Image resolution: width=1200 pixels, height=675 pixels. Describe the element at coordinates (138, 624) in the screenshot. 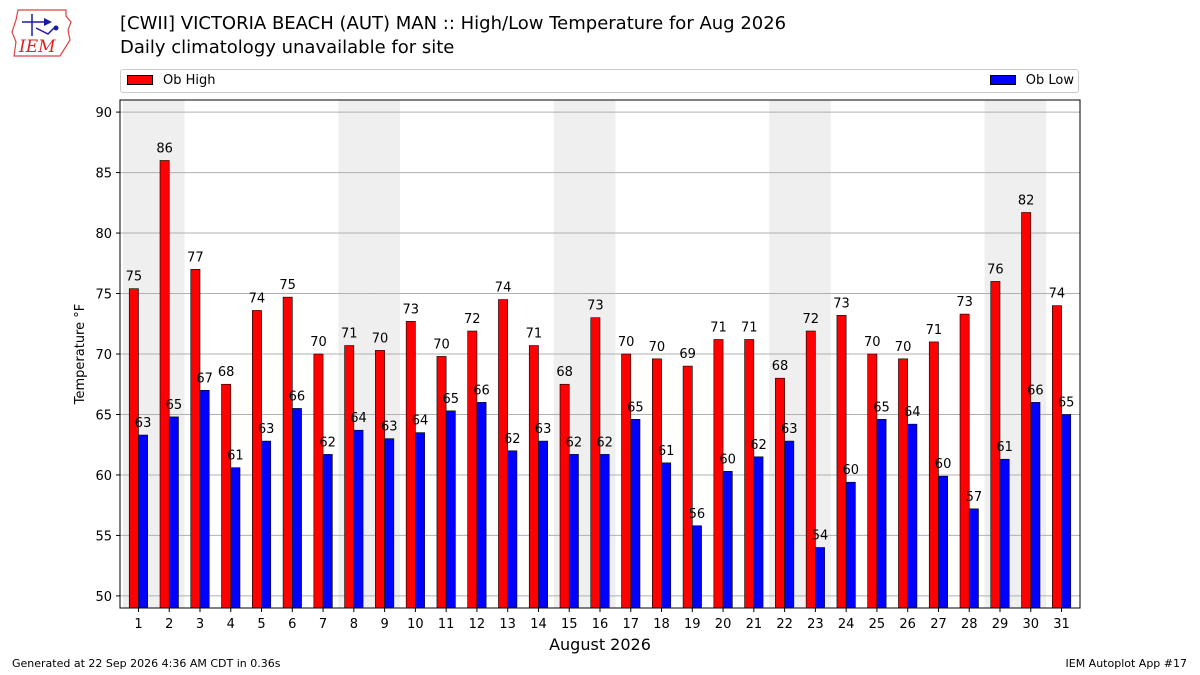

I see `x-tick-label: 1` at that location.